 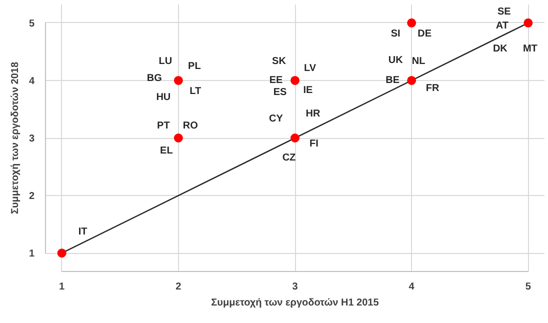 What do you see at coordinates (31, 196) in the screenshot?
I see `y-tick-label: 2` at bounding box center [31, 196].